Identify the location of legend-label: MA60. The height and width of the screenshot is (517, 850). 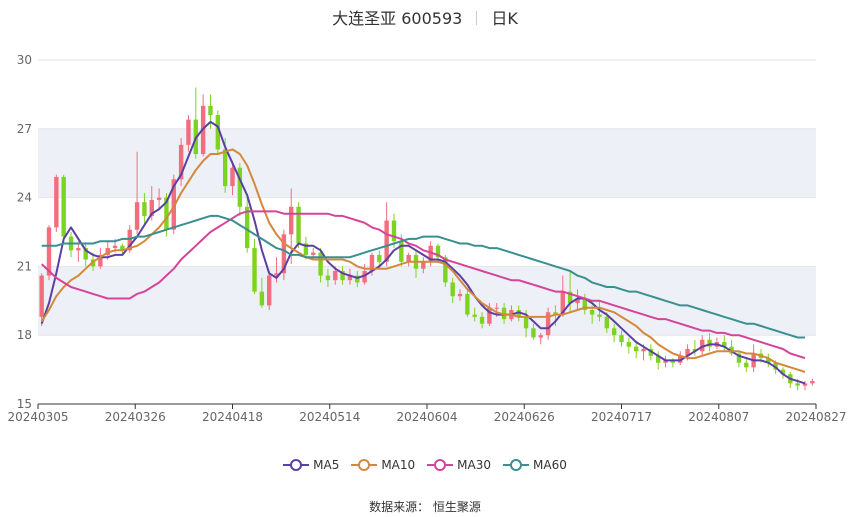
(550, 465).